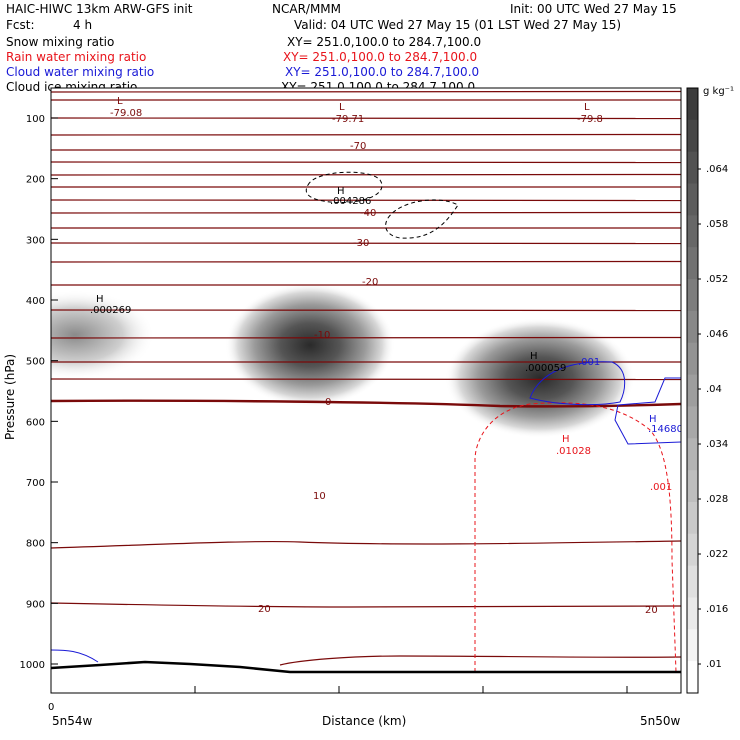  Describe the element at coordinates (661, 487) in the screenshot. I see `rain-contour-label: .001` at that location.